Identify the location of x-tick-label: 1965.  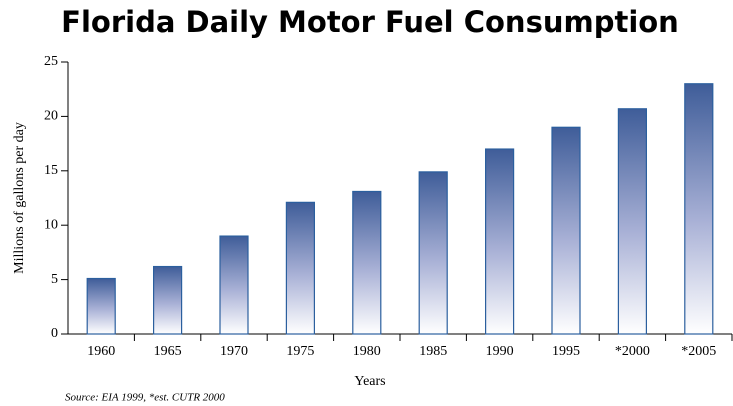
(168, 351).